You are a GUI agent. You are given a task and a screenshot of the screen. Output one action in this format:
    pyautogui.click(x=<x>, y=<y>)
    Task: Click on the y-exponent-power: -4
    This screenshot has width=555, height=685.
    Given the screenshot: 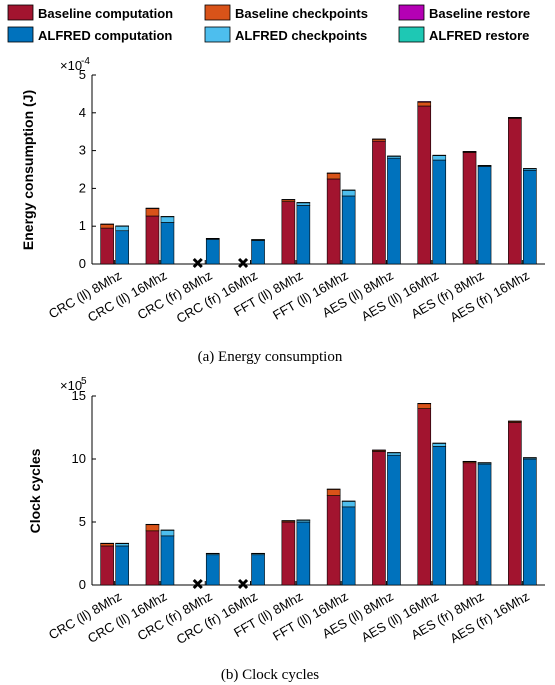 What is the action you would take?
    pyautogui.click(x=85, y=61)
    